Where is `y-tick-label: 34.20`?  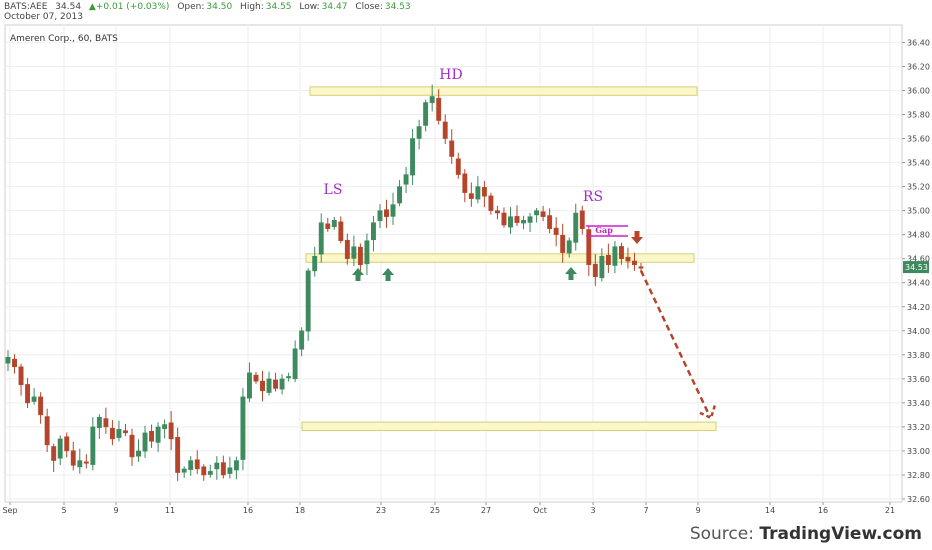 y-tick-label: 34.20 is located at coordinates (918, 307).